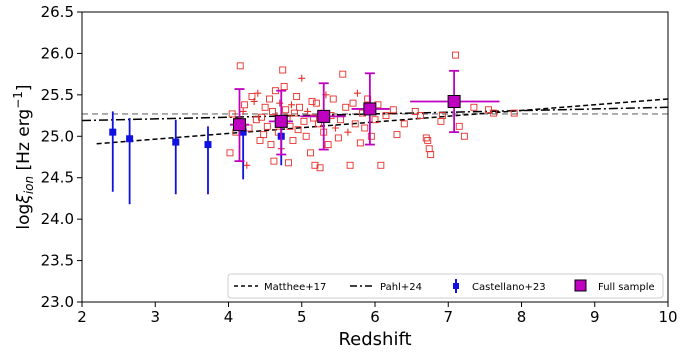 This screenshot has height=353, width=692. Describe the element at coordinates (302, 317) in the screenshot. I see `x-tick-label: 5` at that location.